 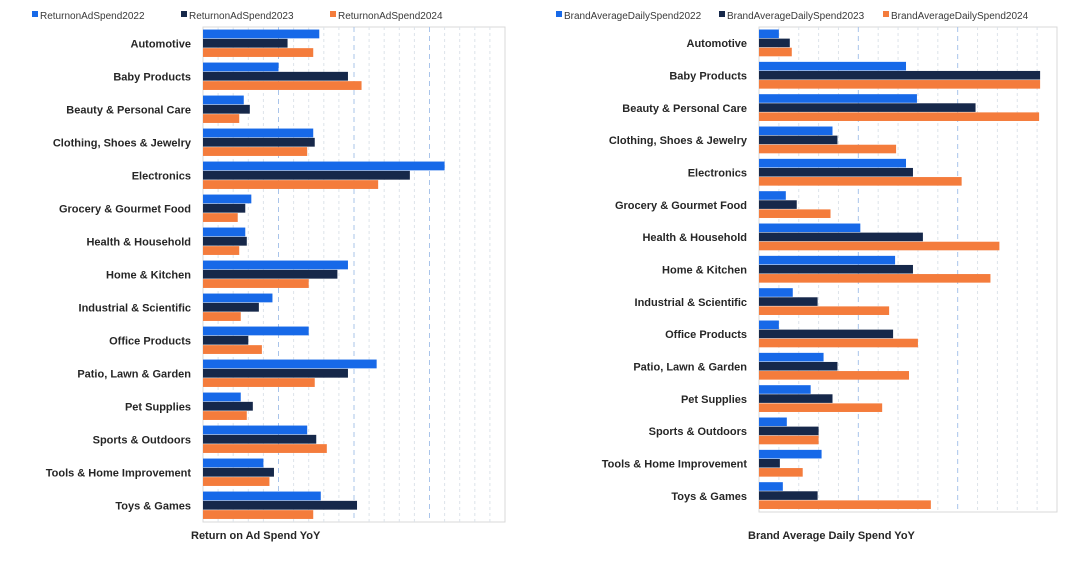 I want to click on x-axis-title: Brand Average Daily Spend YoY, so click(x=832, y=536).